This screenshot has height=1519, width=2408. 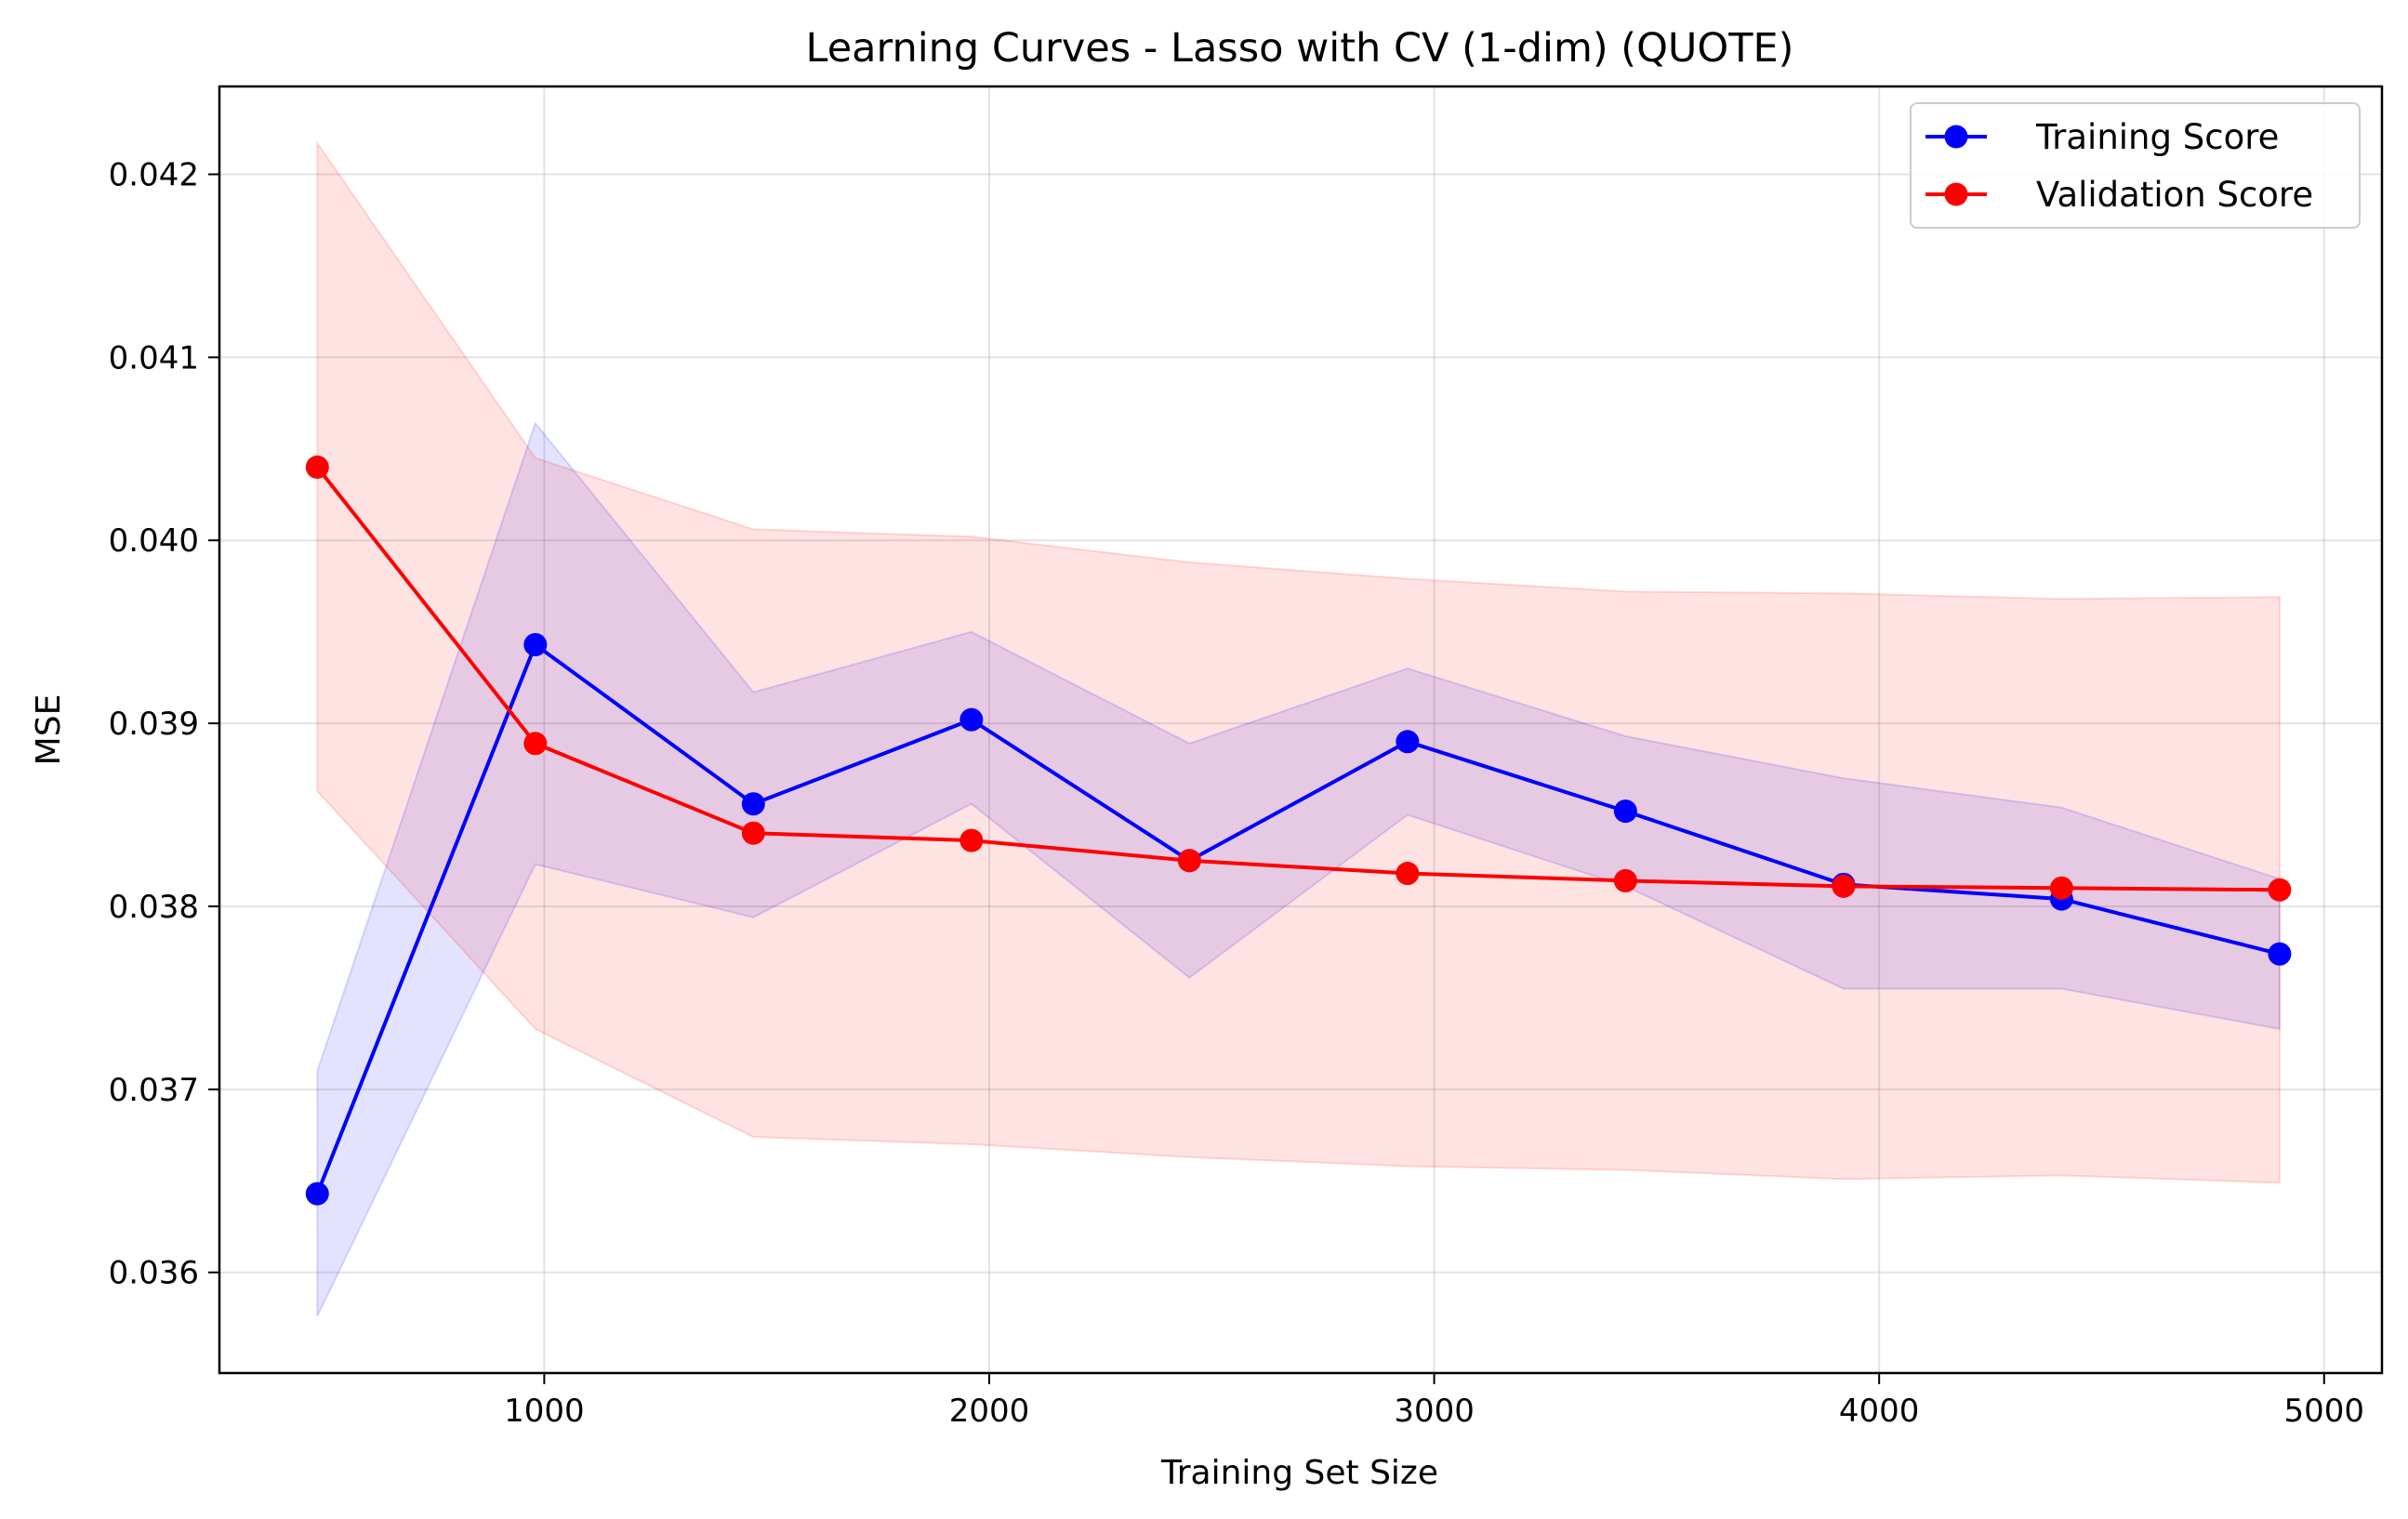 I want to click on legend-label: Validation Score, so click(x=2174, y=195).